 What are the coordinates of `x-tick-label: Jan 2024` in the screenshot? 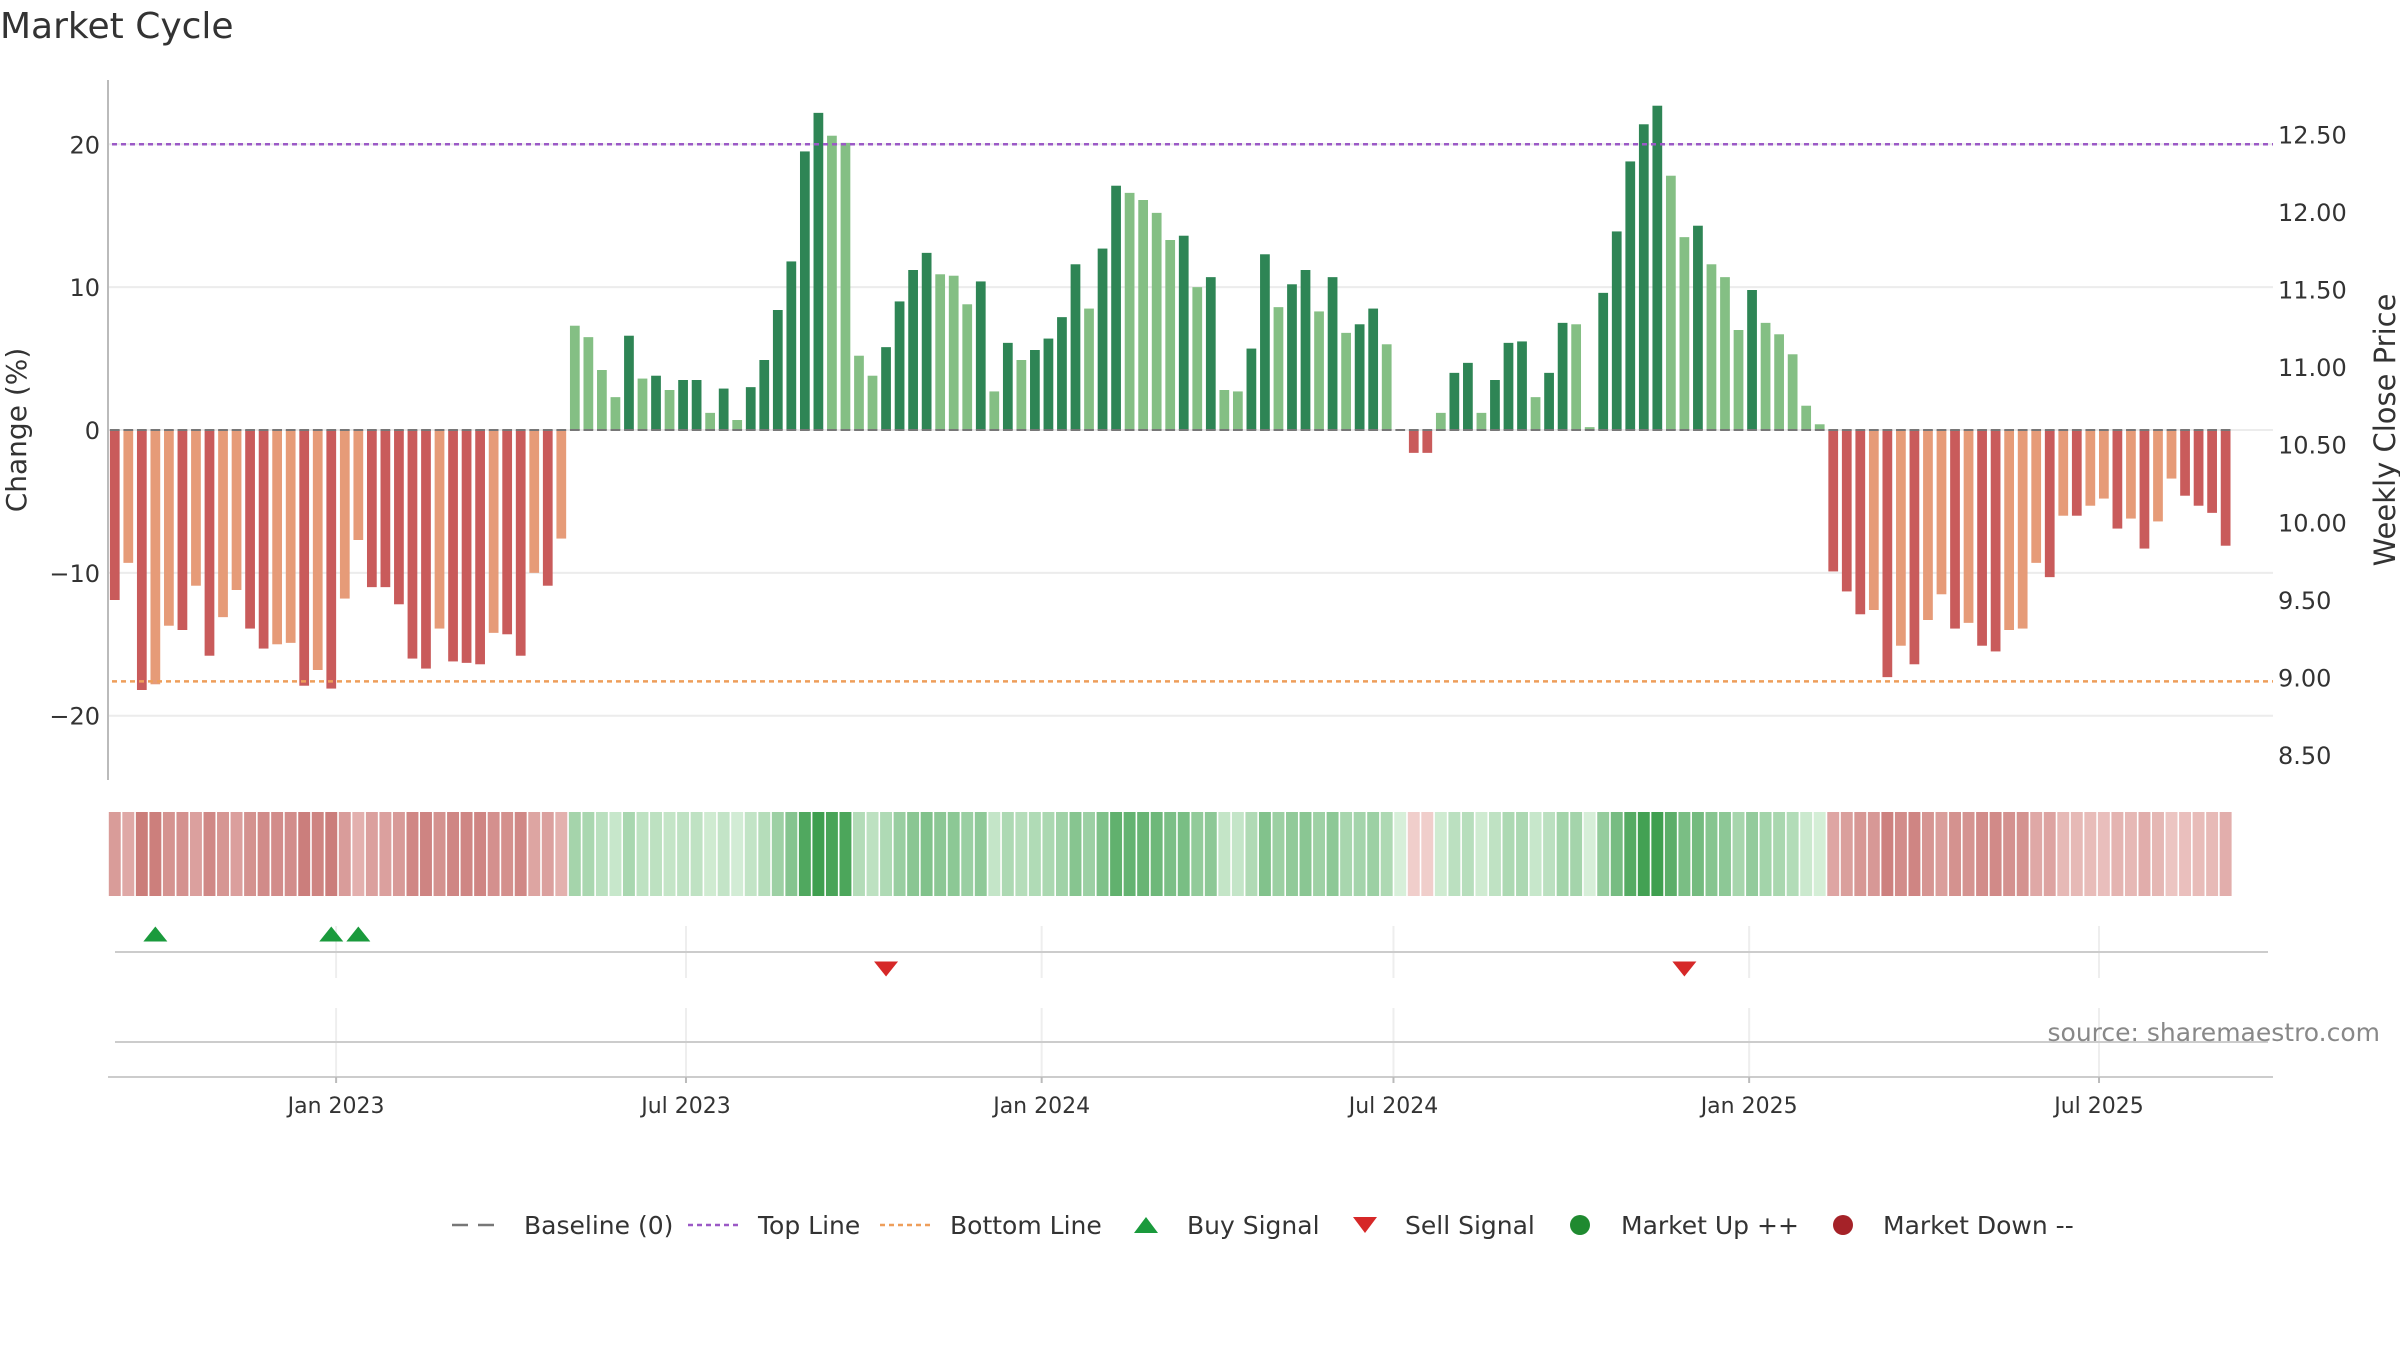 It's located at (1040, 1106).